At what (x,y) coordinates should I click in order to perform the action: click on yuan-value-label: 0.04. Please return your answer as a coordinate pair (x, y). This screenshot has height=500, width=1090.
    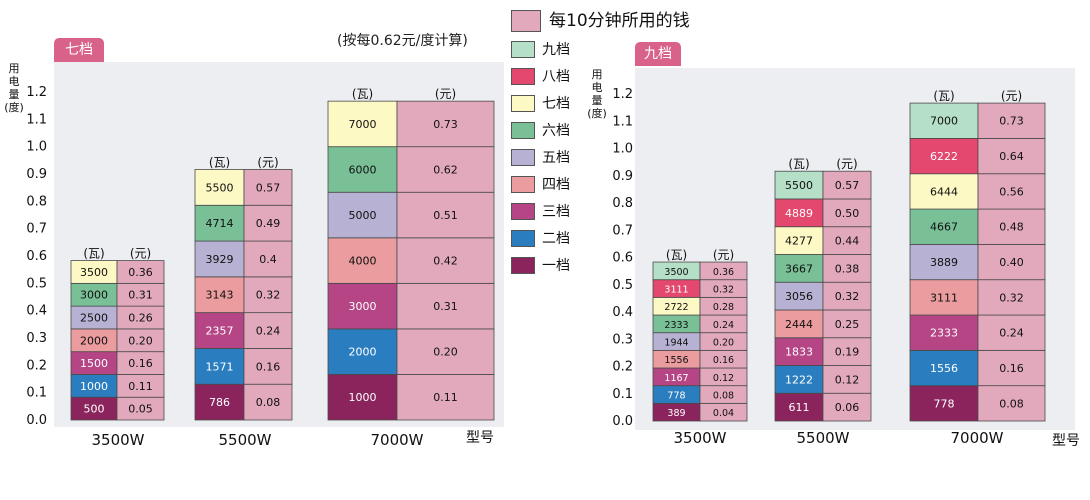
    Looking at the image, I should click on (723, 413).